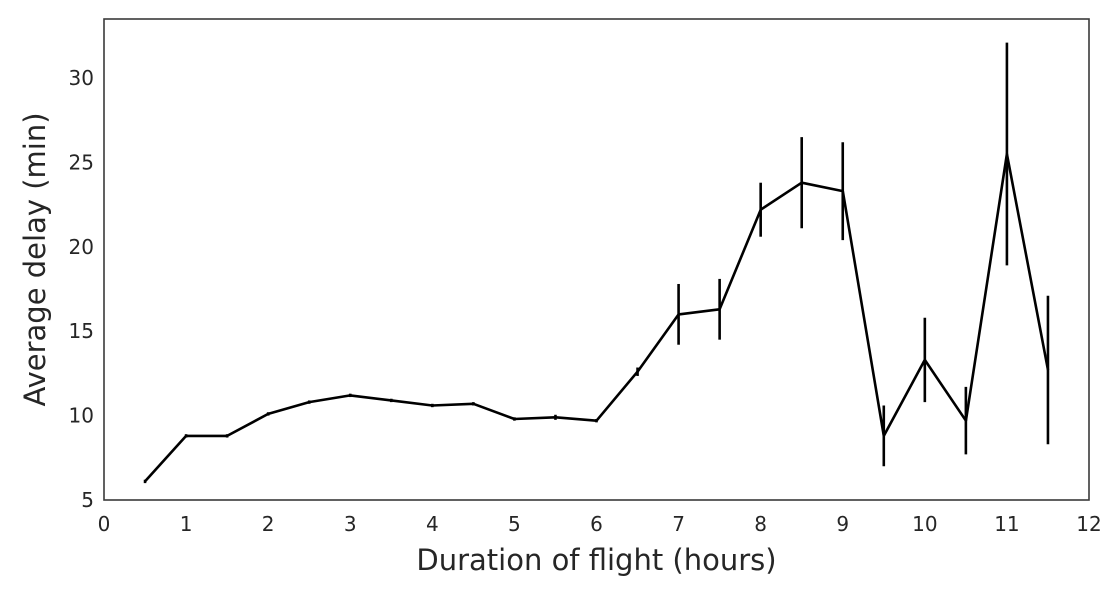 The width and height of the screenshot is (1110, 596). What do you see at coordinates (268, 524) in the screenshot?
I see `x-tick-label: 2` at bounding box center [268, 524].